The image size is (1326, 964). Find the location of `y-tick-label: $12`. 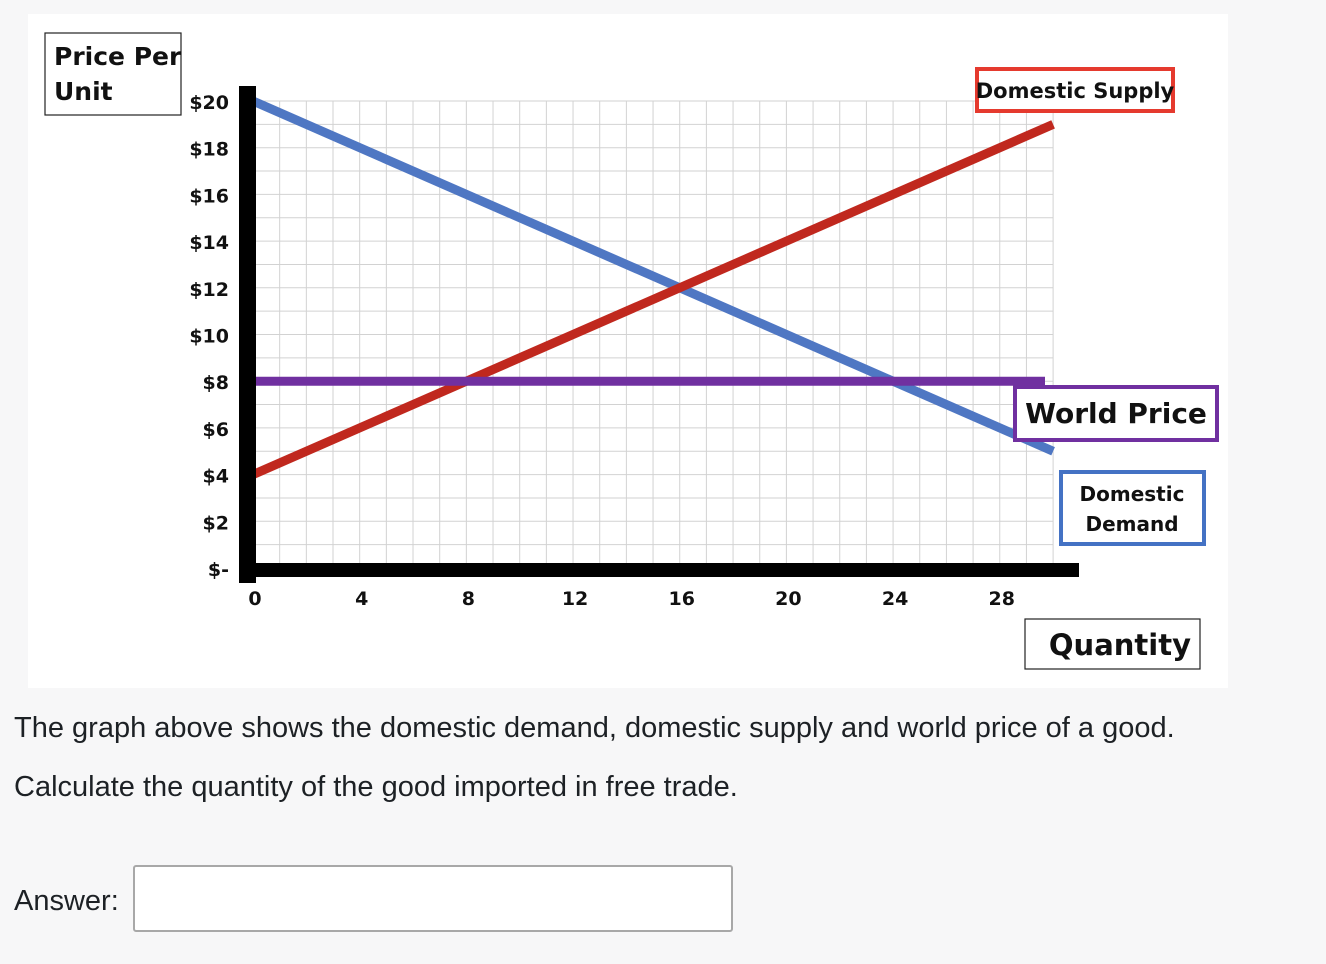

y-tick-label: $12 is located at coordinates (209, 290).